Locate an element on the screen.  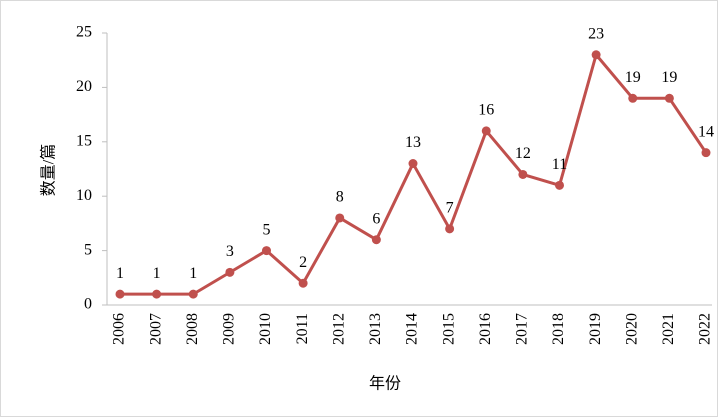
y-axis-label: 数量/篇 is located at coordinates (49, 170).